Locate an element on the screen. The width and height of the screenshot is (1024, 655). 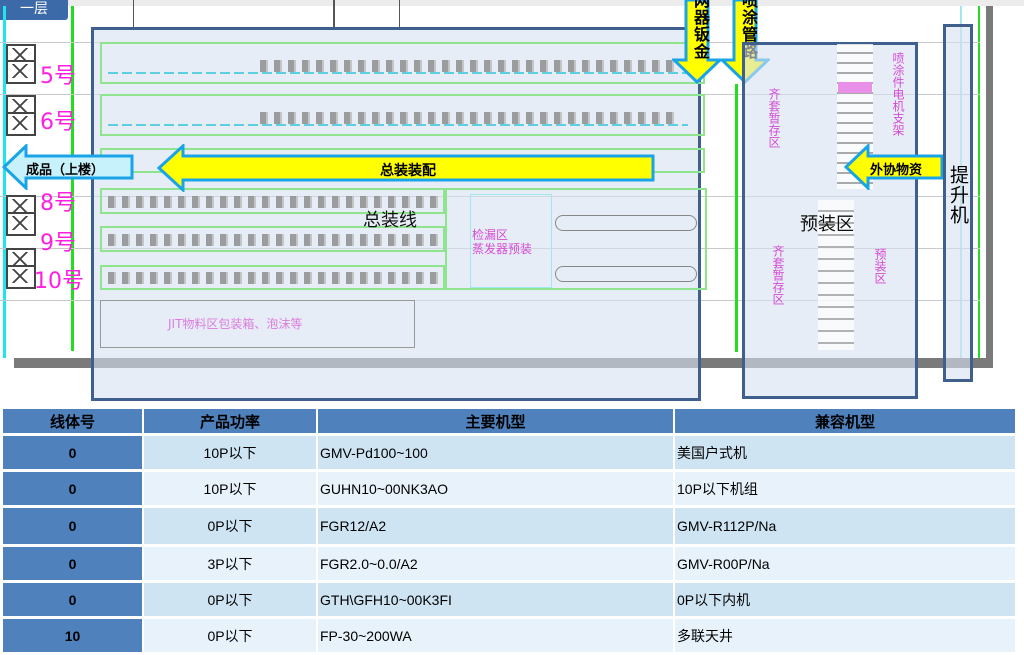
cell-main-model: GUHN10~00NK3AO is located at coordinates (496, 488).